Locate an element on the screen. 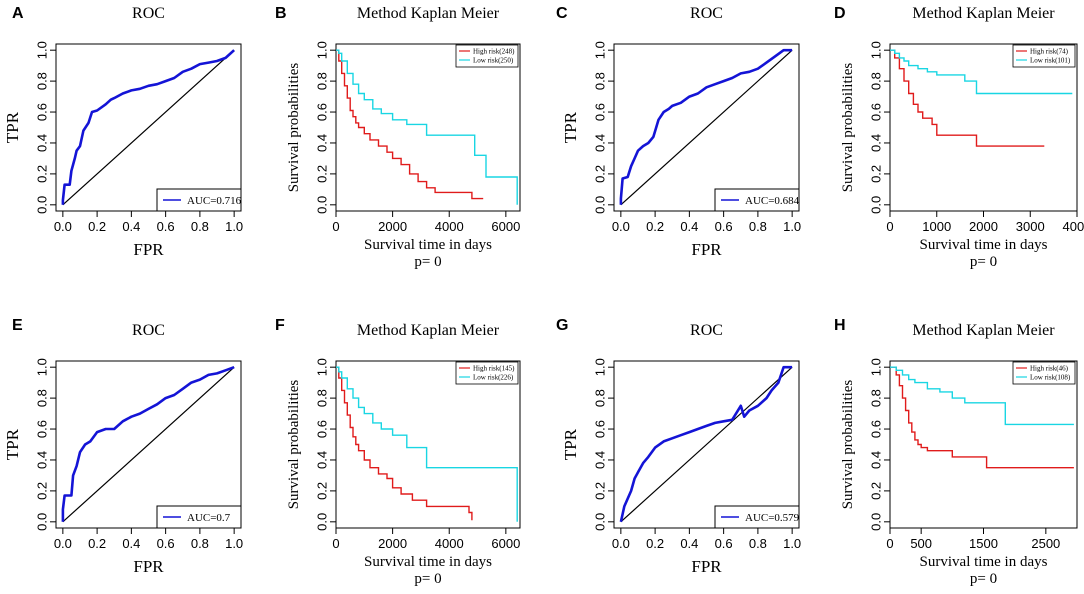 Image resolution: width=1084 pixels, height=594 pixels. panel-letter: F is located at coordinates (280, 325).